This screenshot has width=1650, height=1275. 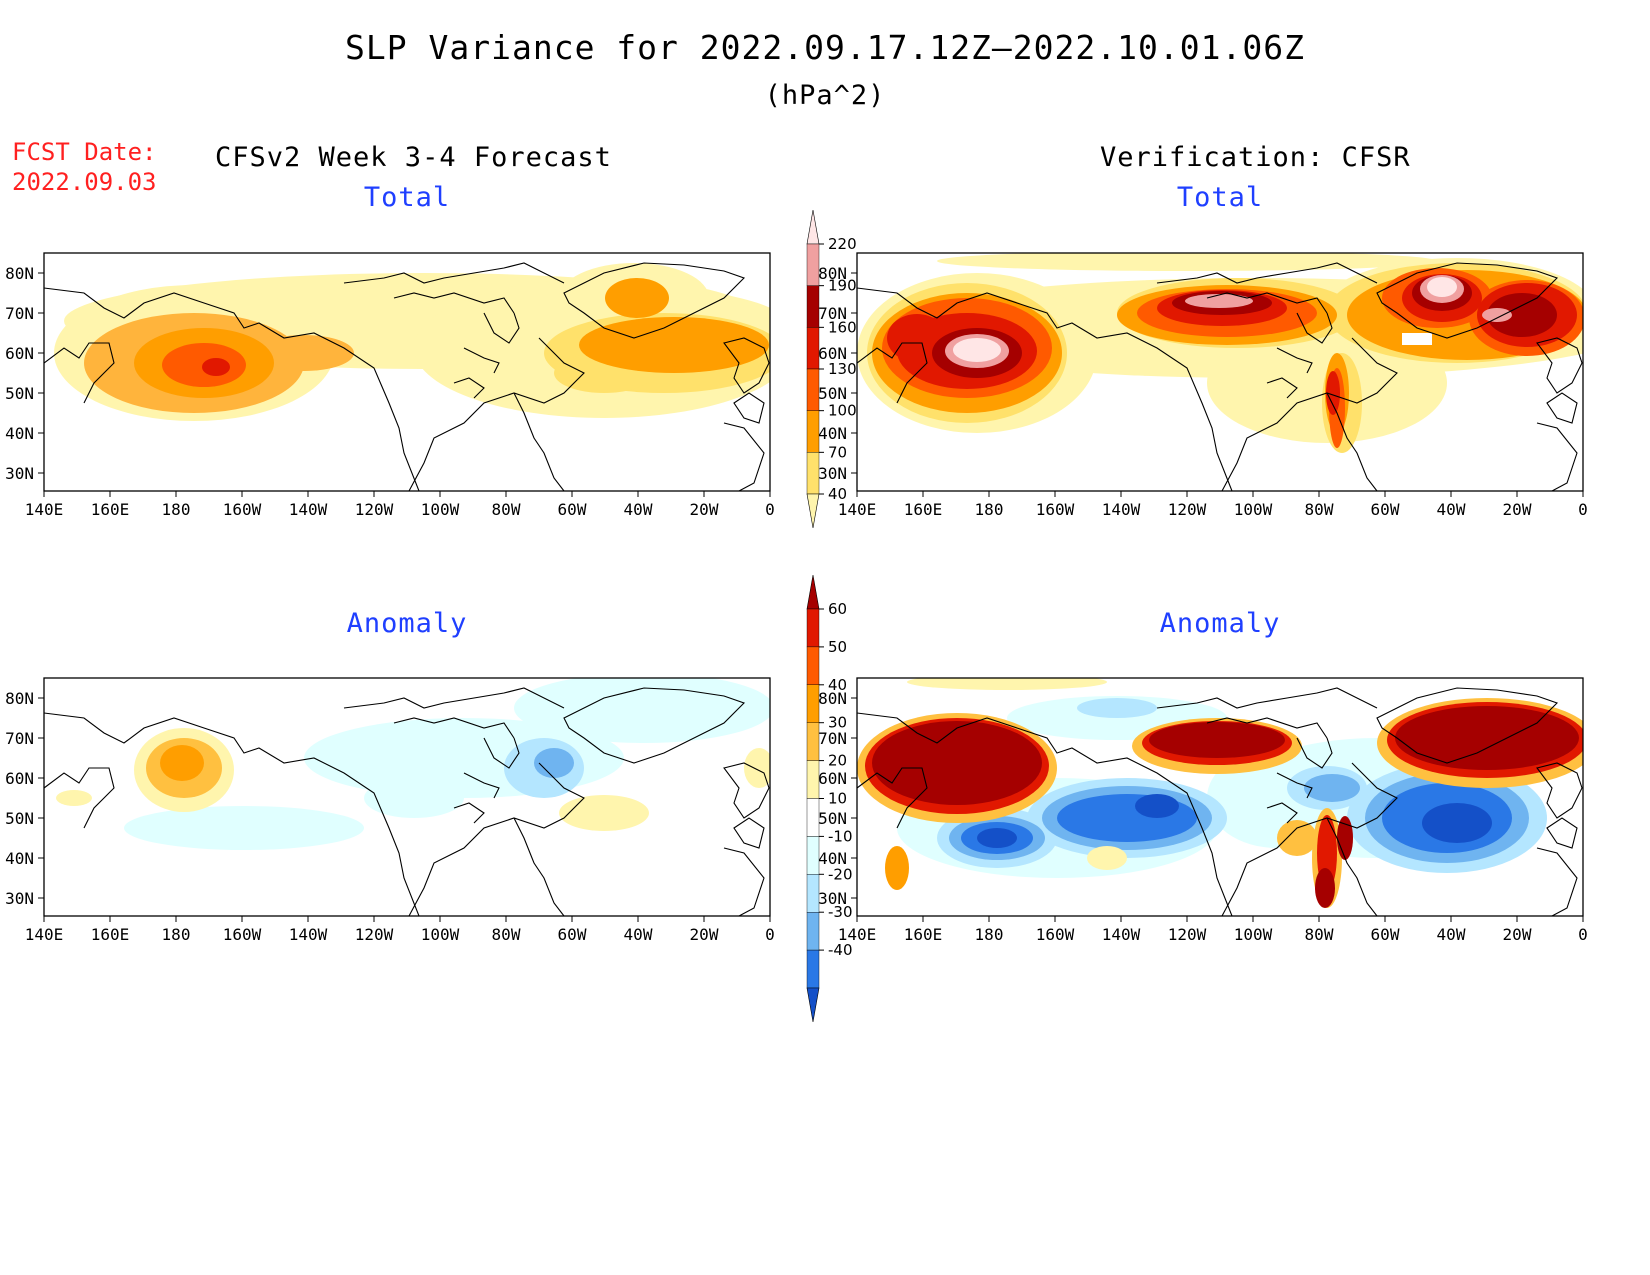 I want to click on verification-total-map, so click(x=1220, y=372).